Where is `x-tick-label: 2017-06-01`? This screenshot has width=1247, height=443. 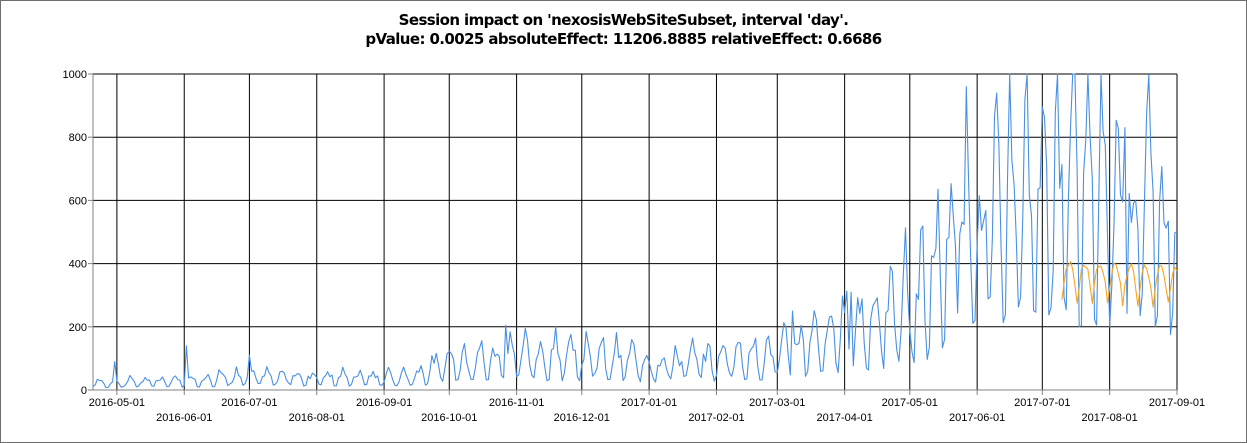 x-tick-label: 2017-06-01 is located at coordinates (977, 418).